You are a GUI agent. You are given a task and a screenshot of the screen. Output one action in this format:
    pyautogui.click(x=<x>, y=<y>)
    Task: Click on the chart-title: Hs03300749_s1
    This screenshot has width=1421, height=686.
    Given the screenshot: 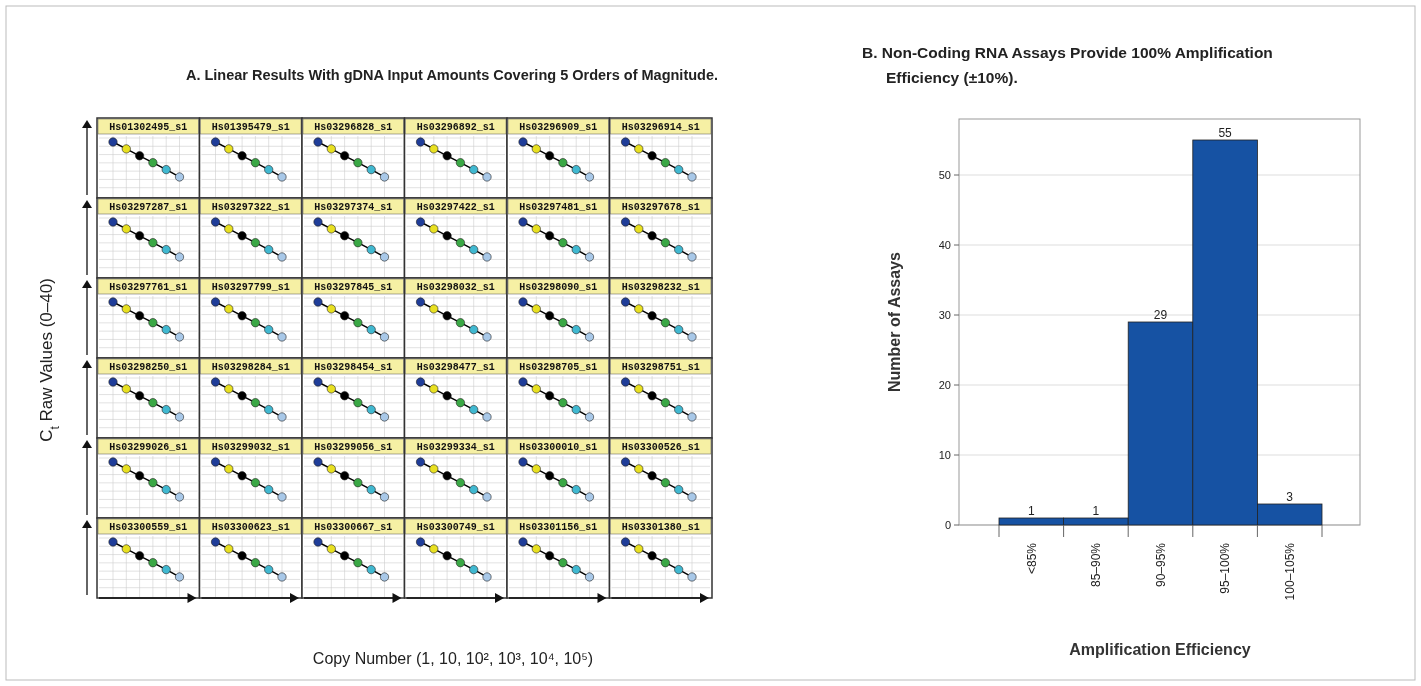 What is the action you would take?
    pyautogui.click(x=455, y=527)
    